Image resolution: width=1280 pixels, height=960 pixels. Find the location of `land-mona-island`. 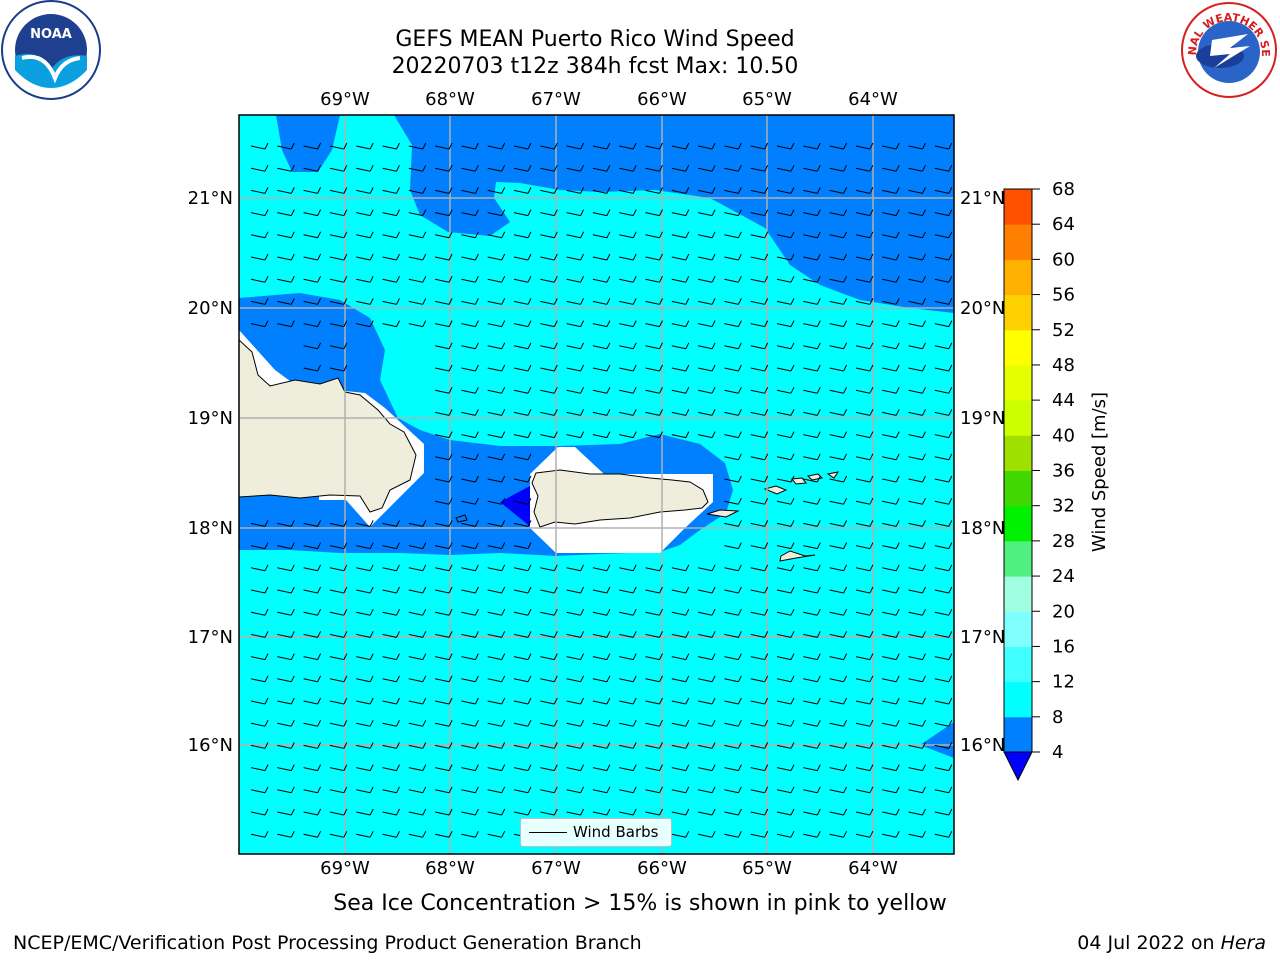

land-mona-island is located at coordinates (461, 518).